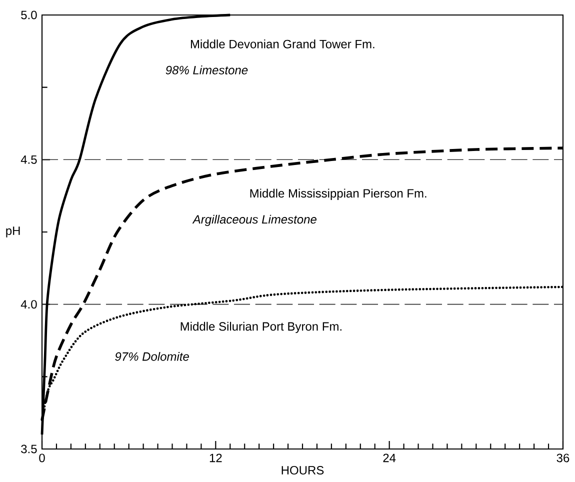 The image size is (575, 482). Describe the element at coordinates (152, 356) in the screenshot. I see `annotation: 97% Dolomite` at that location.